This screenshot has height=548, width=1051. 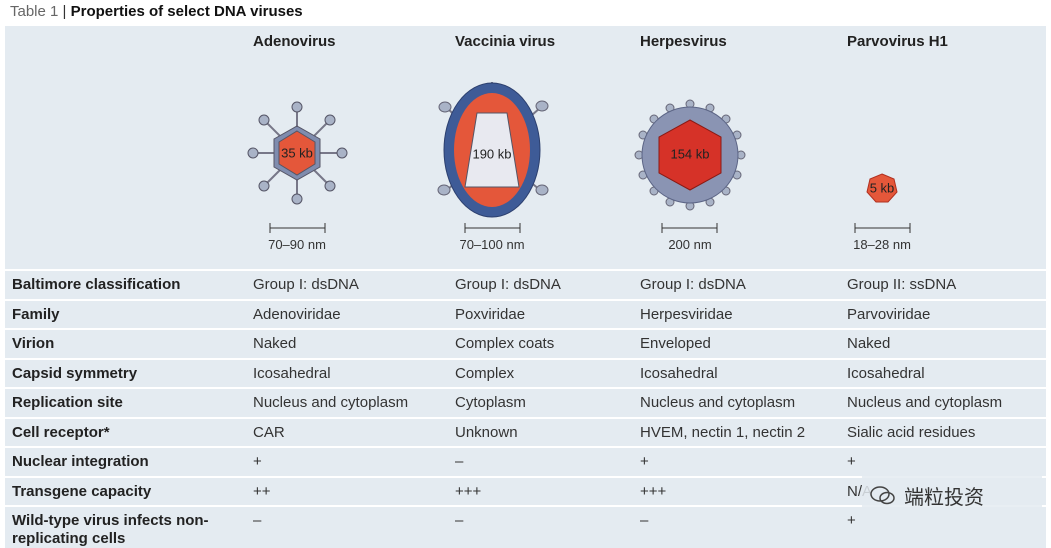 What do you see at coordinates (262, 491) in the screenshot?
I see `table-cell: ++` at bounding box center [262, 491].